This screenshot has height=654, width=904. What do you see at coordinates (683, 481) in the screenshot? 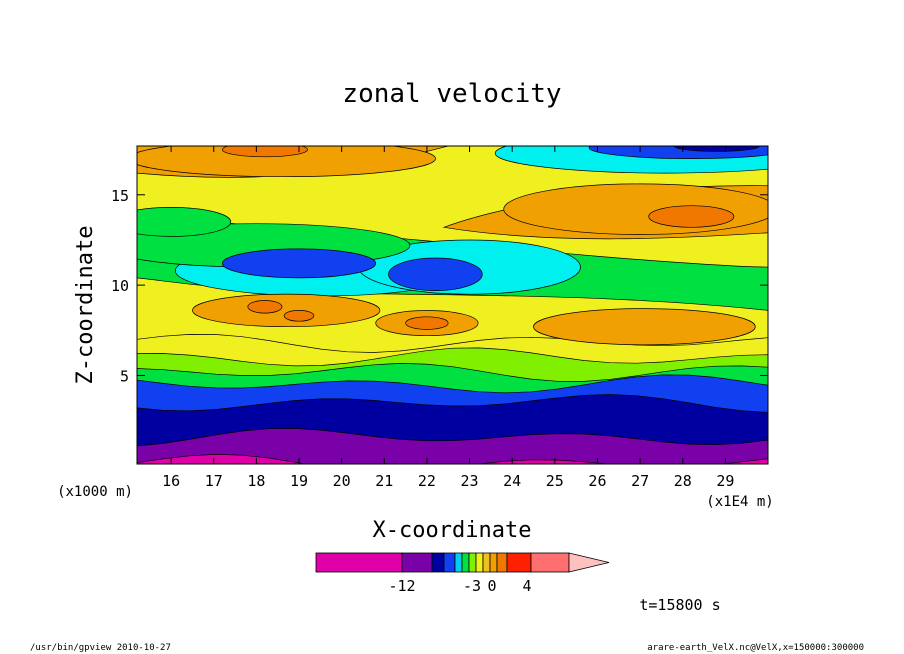
I see `x-tick-label: 28` at bounding box center [683, 481].